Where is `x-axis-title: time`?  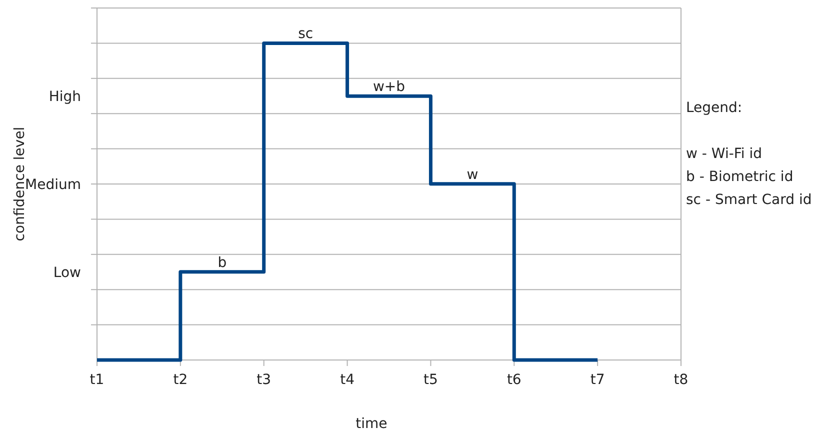 x-axis-title: time is located at coordinates (372, 424).